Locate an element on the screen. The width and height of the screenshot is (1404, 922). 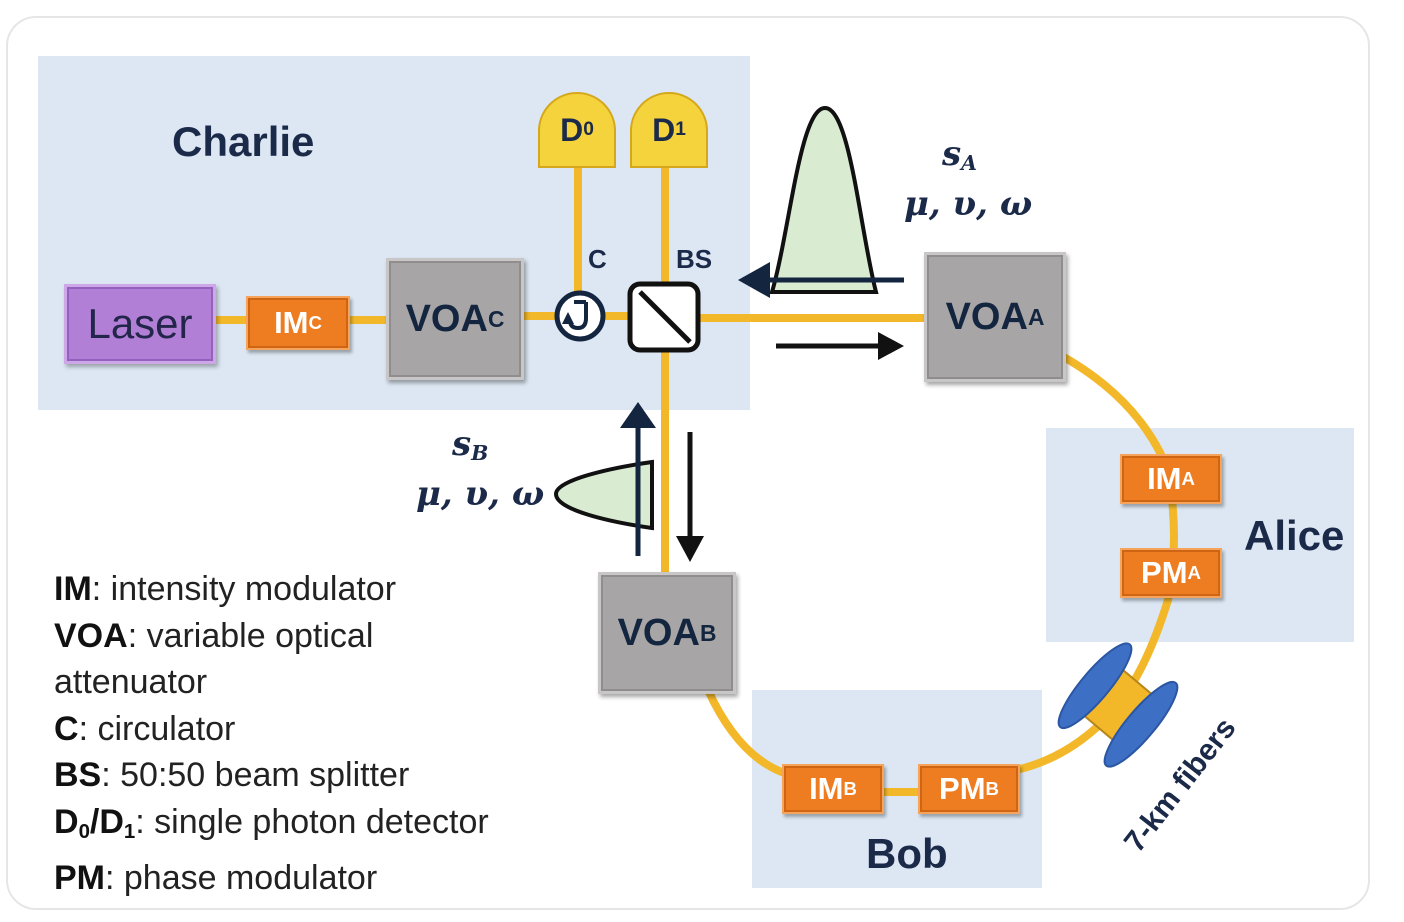
beam-splitter is located at coordinates (664, 317).